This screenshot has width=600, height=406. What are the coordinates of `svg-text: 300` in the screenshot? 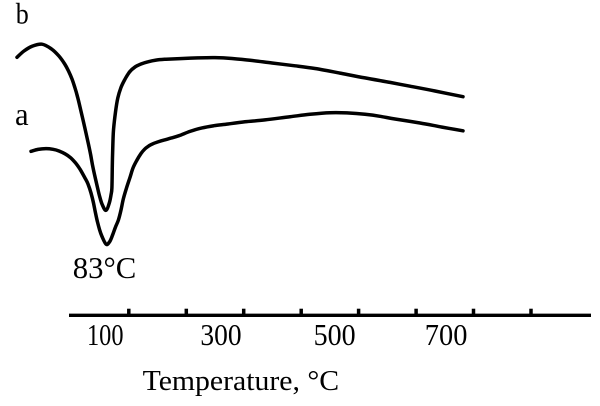 It's located at (220, 334).